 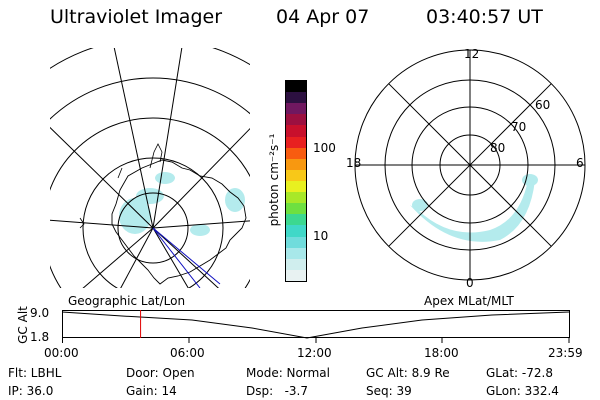 I want to click on timeline-ytick-top: 9.0, so click(x=40, y=313).